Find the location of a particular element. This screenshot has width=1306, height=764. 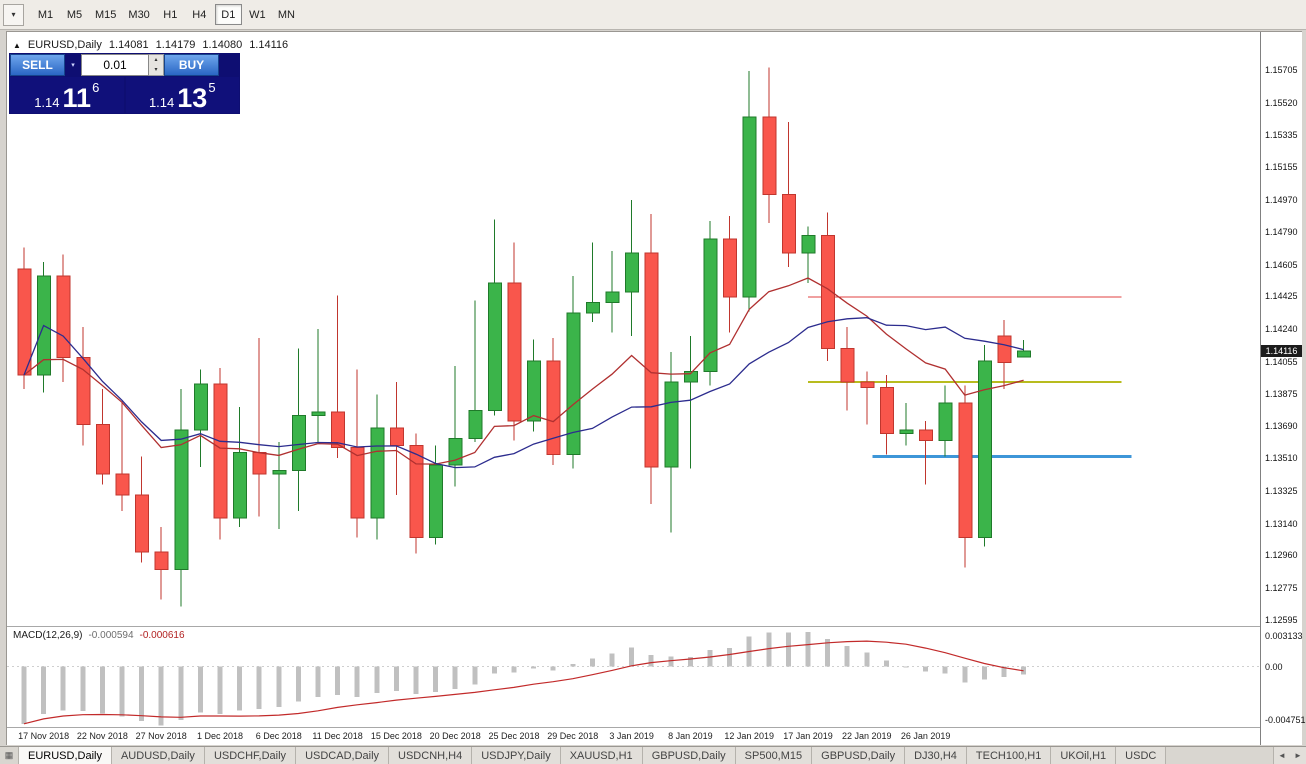

price-axis-label: 1.15520 is located at coordinates (1281, 102).